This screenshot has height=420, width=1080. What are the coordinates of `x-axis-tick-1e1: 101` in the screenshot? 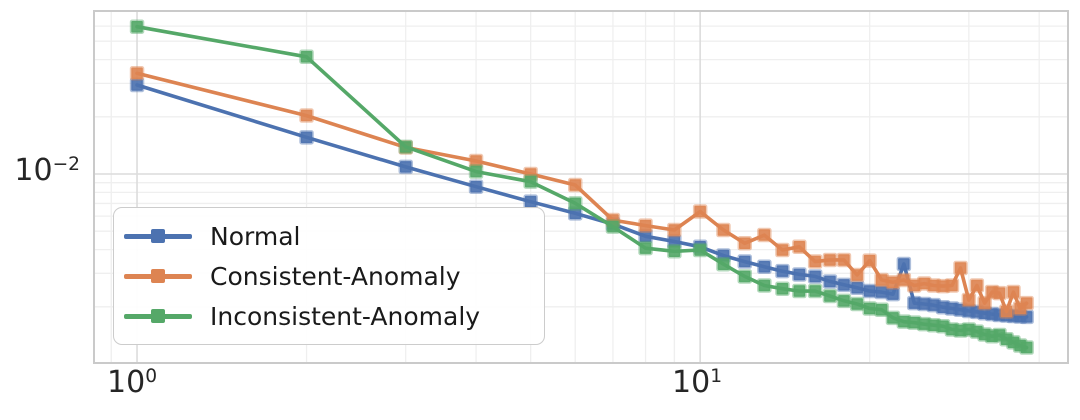 It's located at (697, 382).